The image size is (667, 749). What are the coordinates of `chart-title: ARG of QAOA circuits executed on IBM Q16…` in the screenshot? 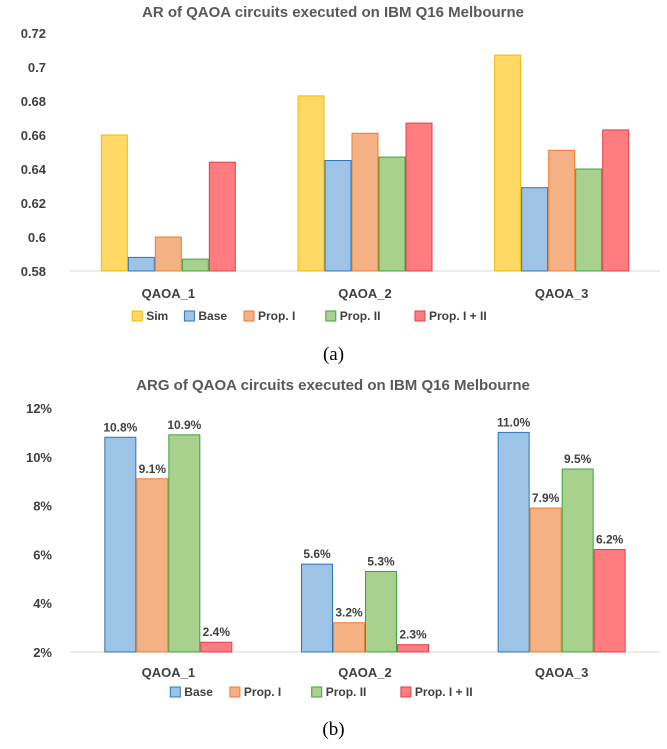 It's located at (333, 385).